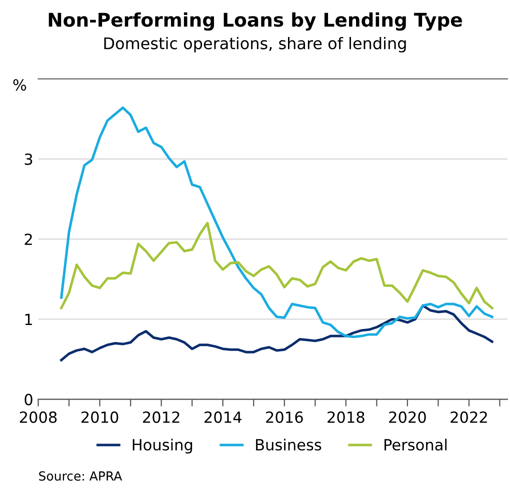  I want to click on x-tick-label: 2014, so click(223, 417).